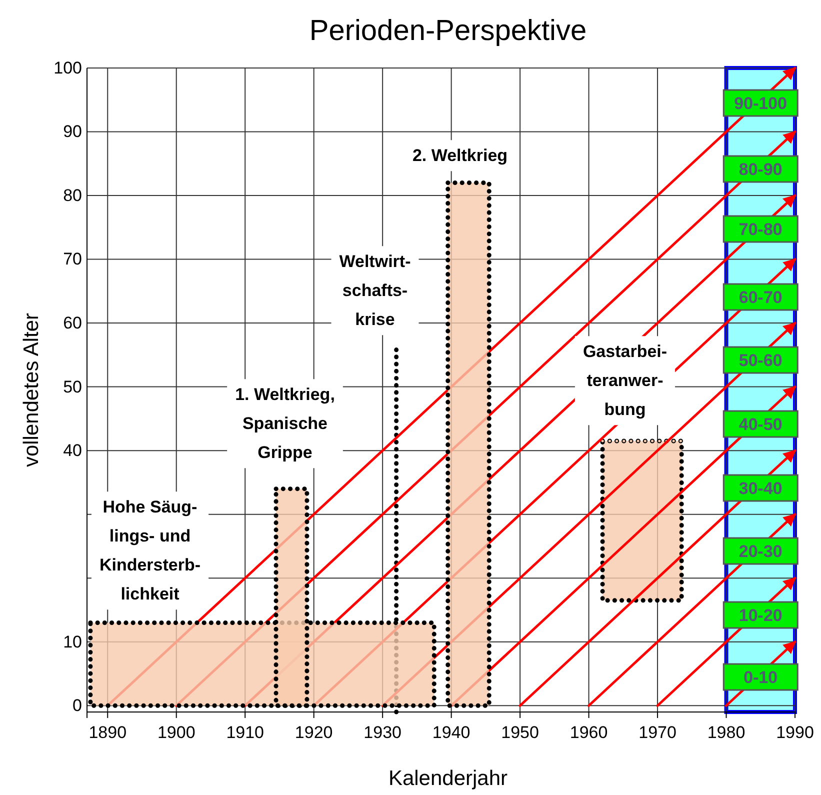 This screenshot has width=821, height=795. Describe the element at coordinates (448, 778) in the screenshot. I see `x-axis-title: Kalenderjahr` at that location.